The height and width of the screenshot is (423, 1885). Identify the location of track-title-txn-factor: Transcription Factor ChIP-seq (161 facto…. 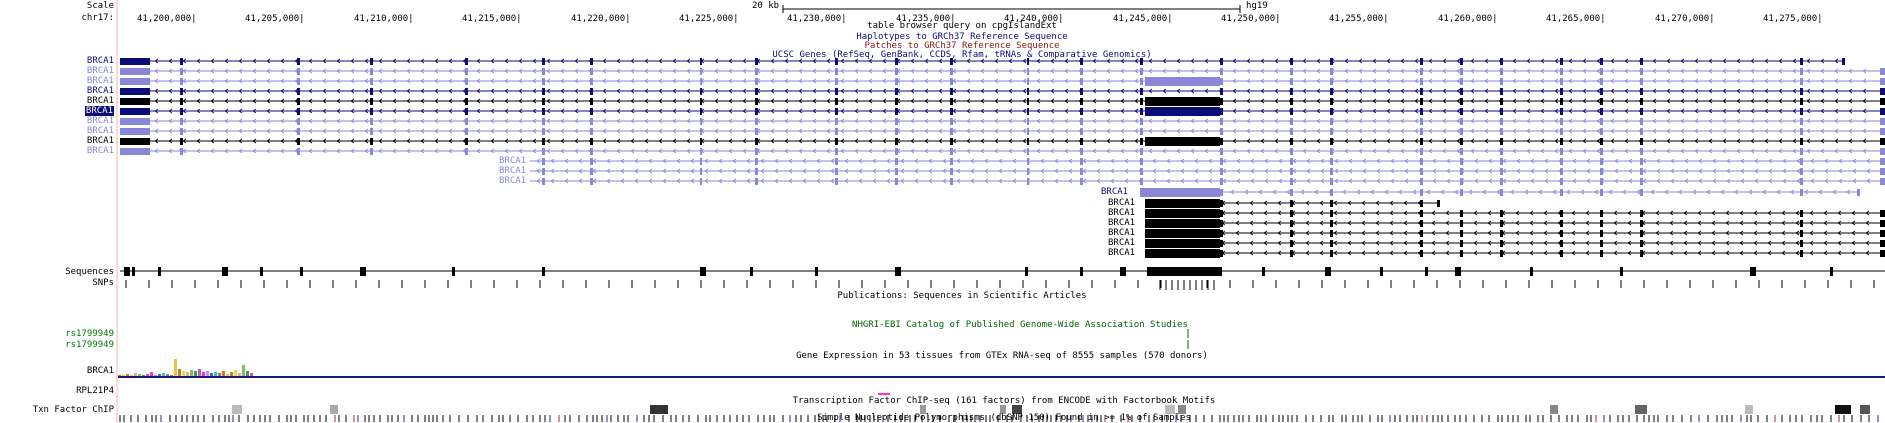
(1004, 401).